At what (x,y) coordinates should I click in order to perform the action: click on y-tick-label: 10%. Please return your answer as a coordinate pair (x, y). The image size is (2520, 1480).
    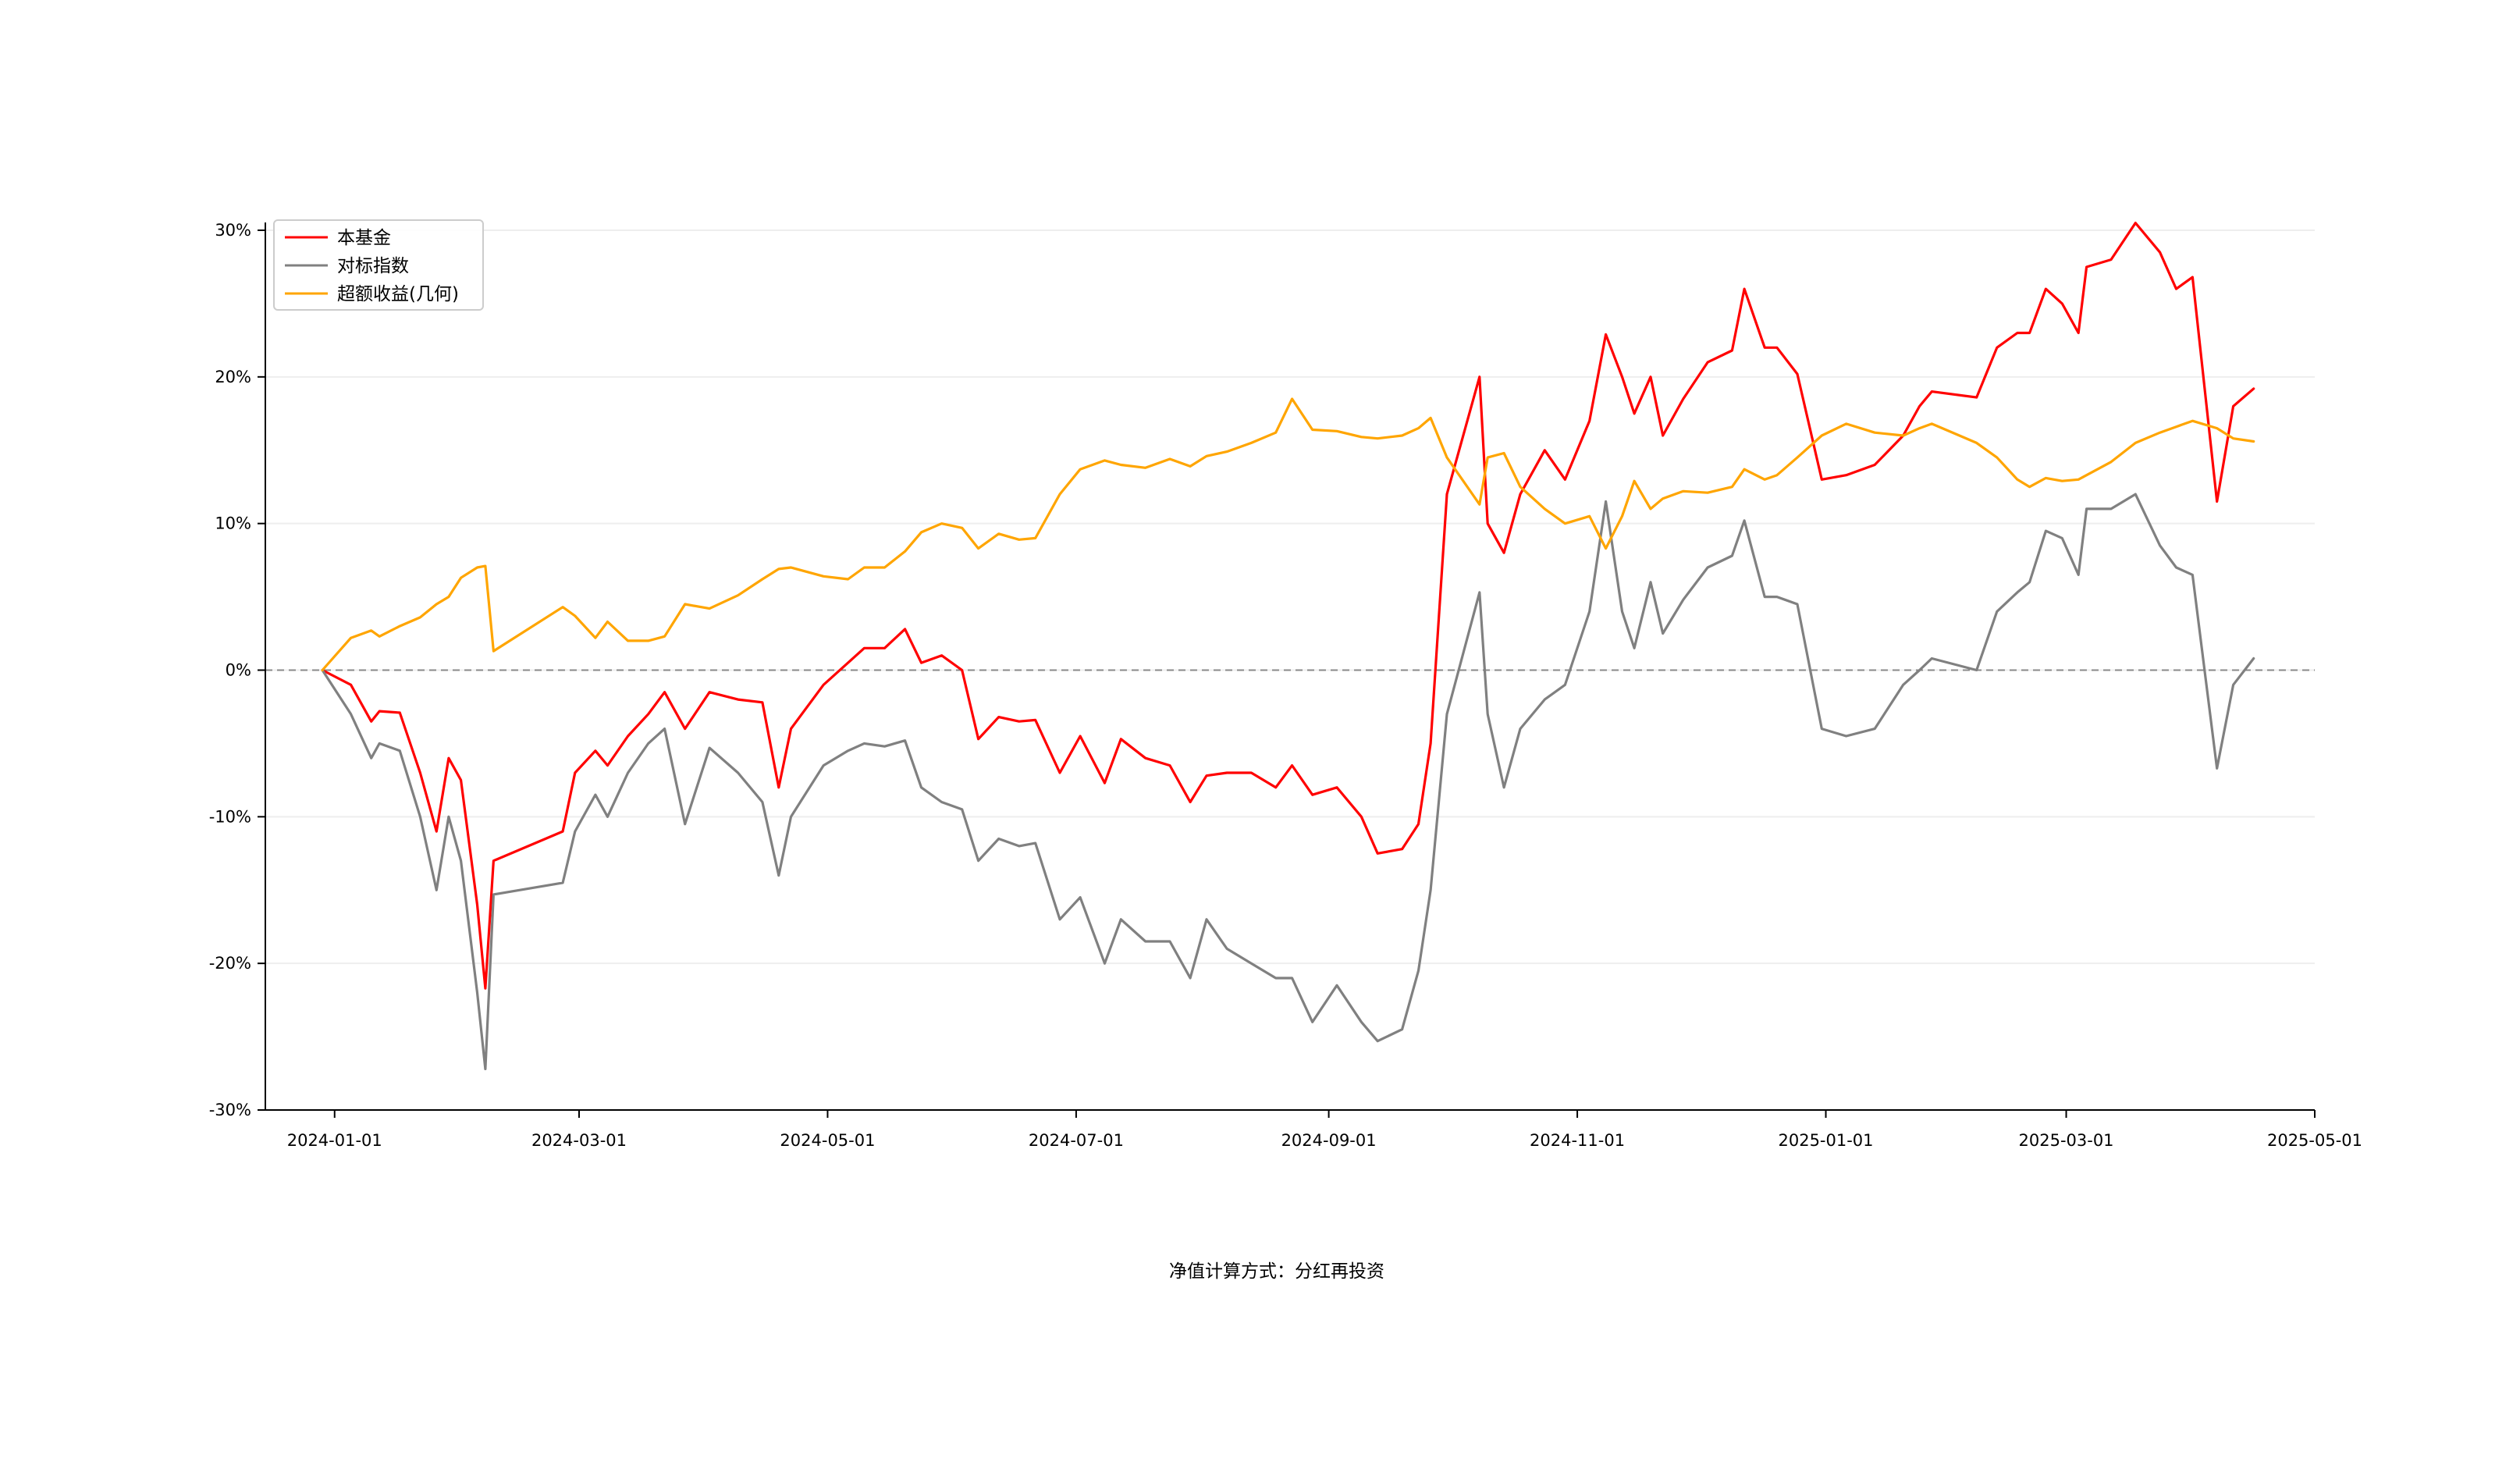
    Looking at the image, I should click on (233, 523).